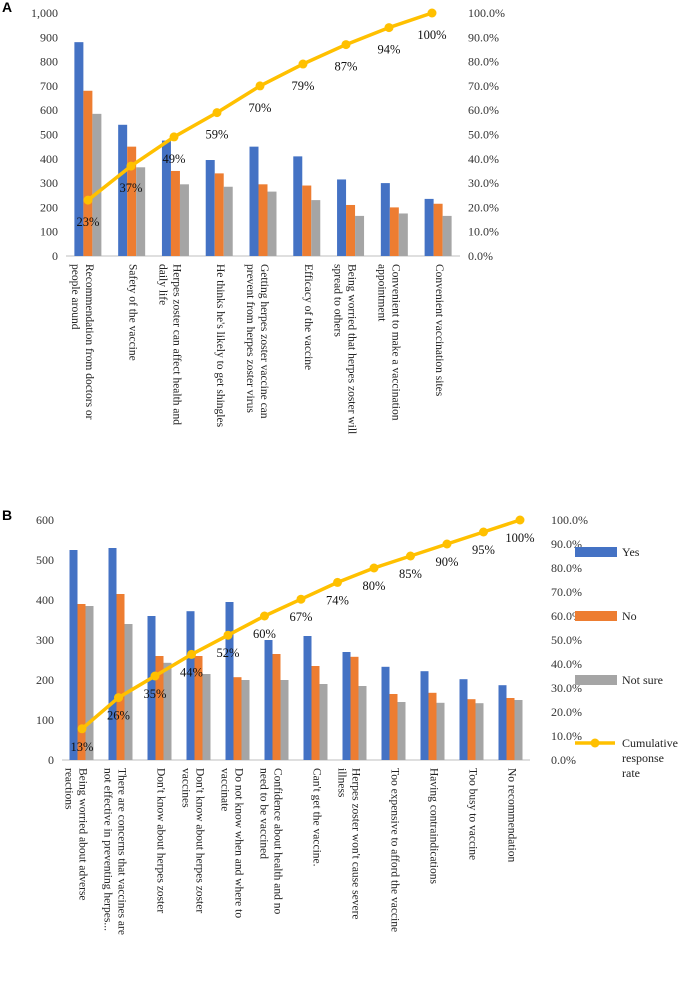  Describe the element at coordinates (264, 813) in the screenshot. I see `category-label: need to be vaccined` at that location.